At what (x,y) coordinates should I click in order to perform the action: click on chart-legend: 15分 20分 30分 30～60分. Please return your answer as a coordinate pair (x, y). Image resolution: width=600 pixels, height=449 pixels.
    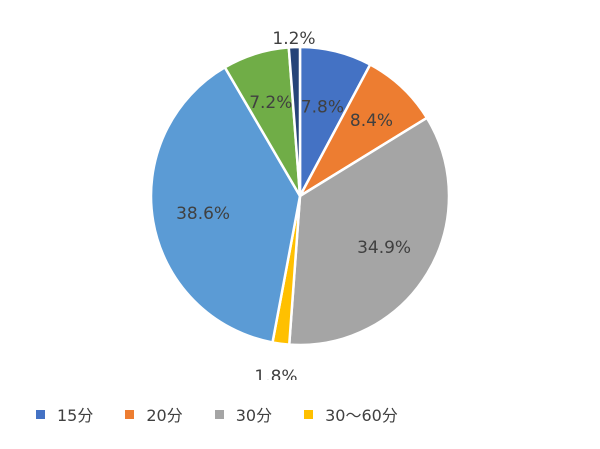
    Looking at the image, I should click on (233, 414).